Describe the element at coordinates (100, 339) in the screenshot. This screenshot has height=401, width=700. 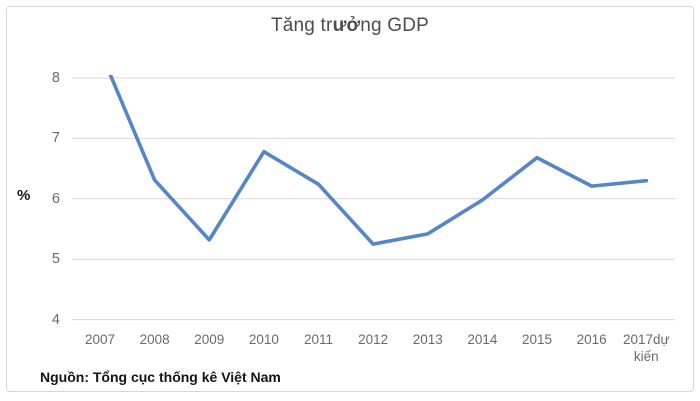
I see `x-tick-label: 2007` at that location.